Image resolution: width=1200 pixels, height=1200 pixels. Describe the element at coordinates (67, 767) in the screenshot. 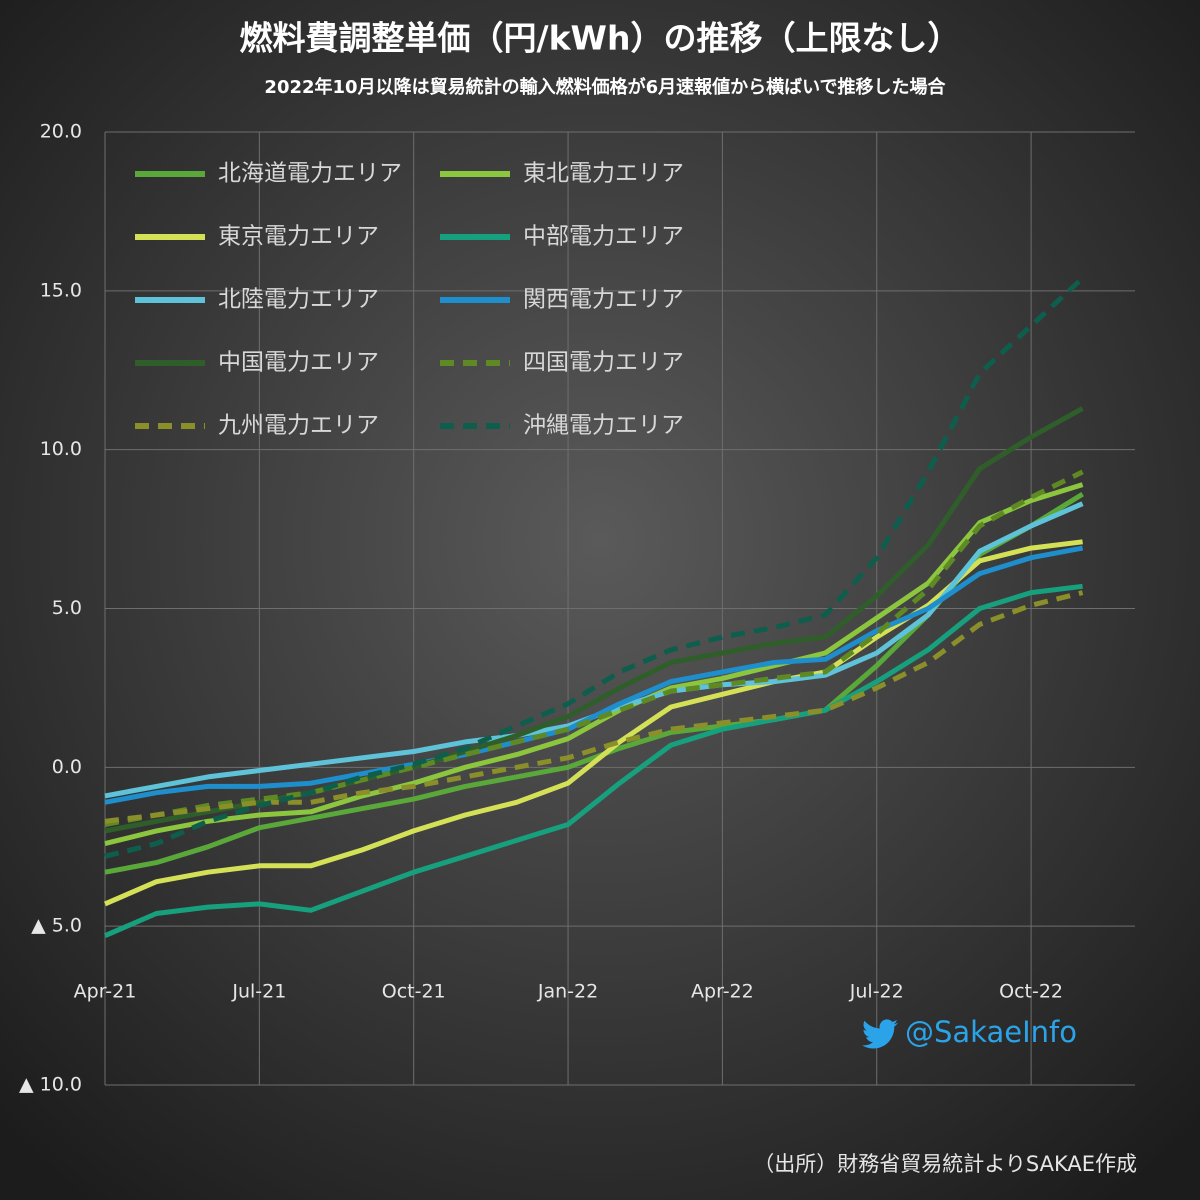

I see `y-tick-label: 0.0` at that location.